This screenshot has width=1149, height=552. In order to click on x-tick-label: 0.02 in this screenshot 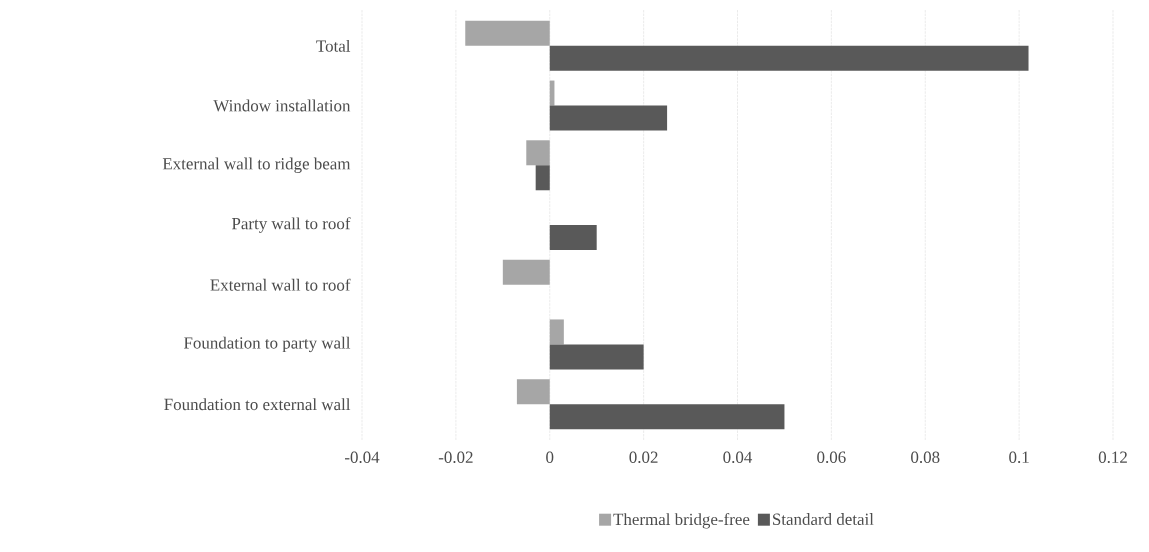, I will do `click(643, 457)`.